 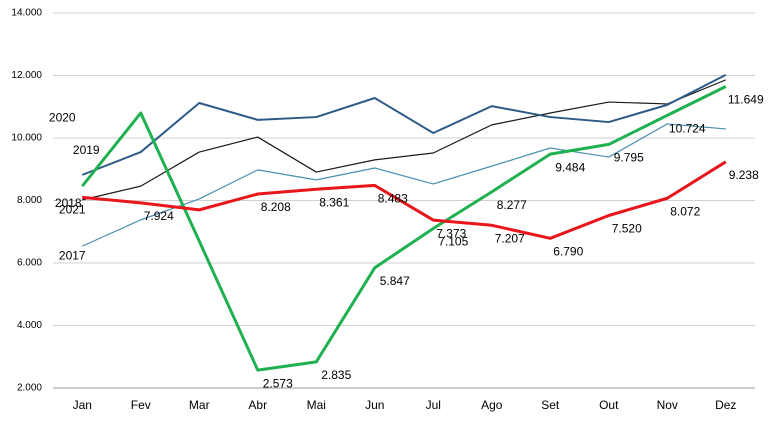 I want to click on y-tick-label: 10.000, so click(x=26, y=138).